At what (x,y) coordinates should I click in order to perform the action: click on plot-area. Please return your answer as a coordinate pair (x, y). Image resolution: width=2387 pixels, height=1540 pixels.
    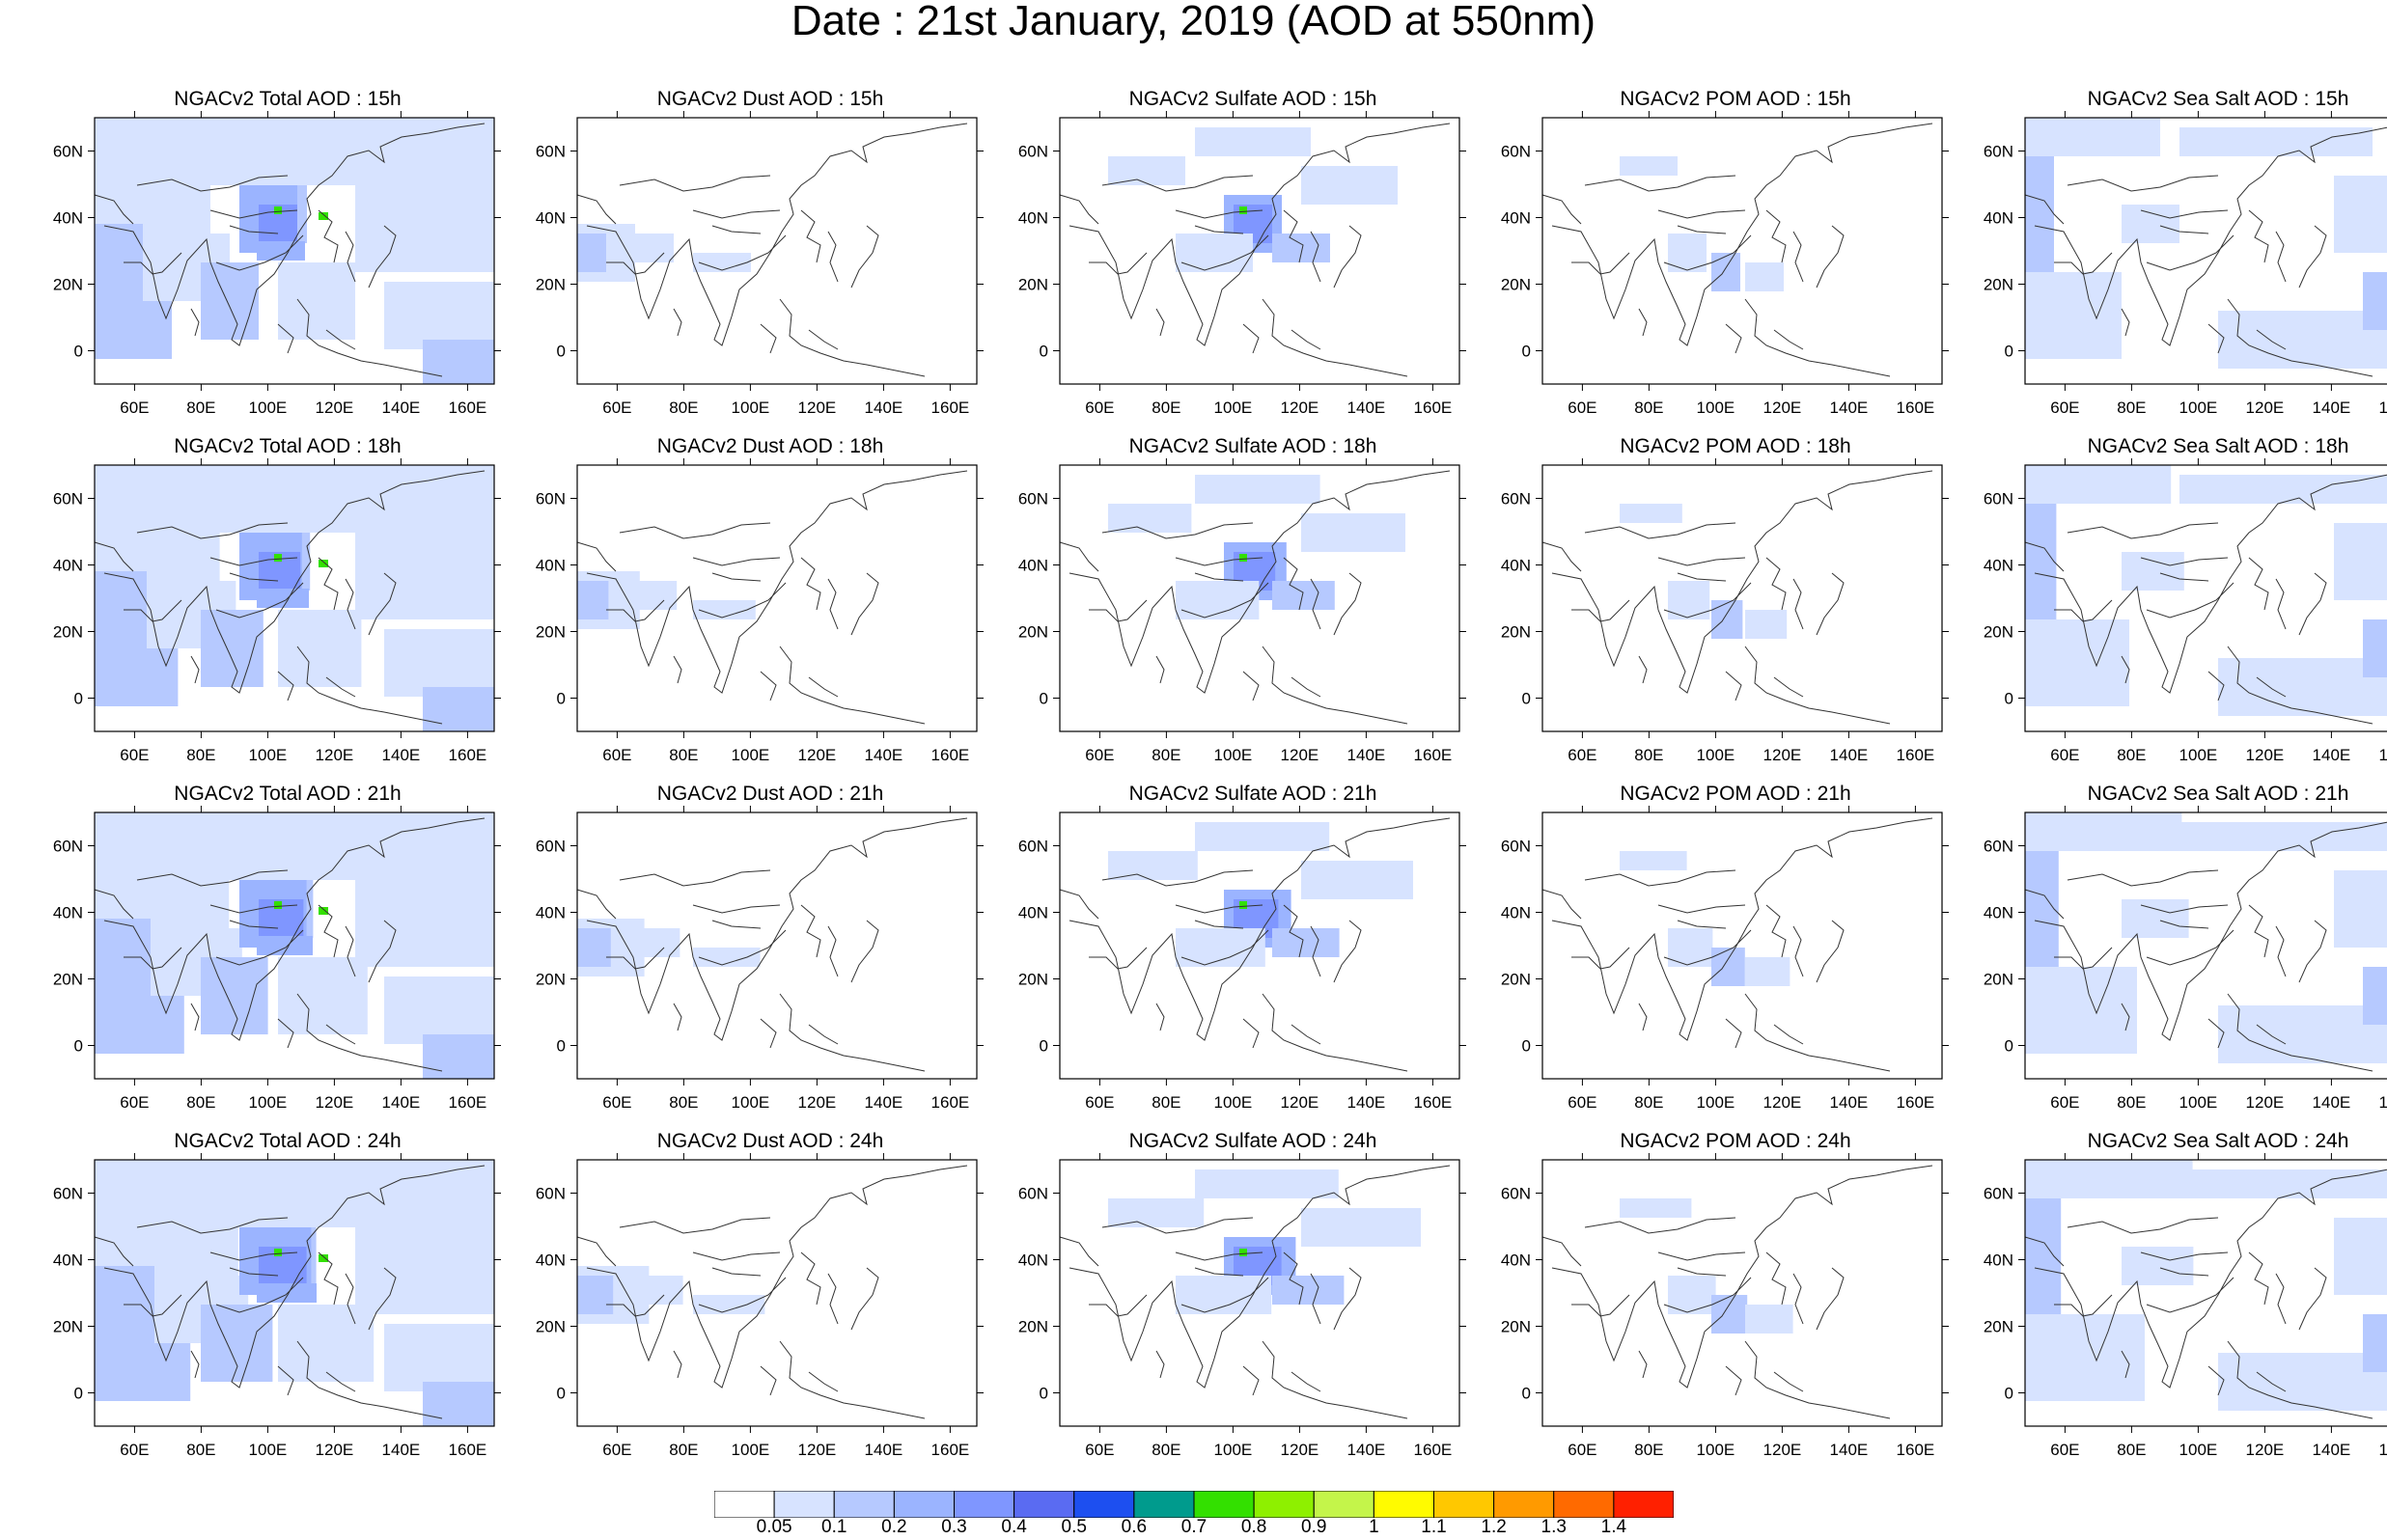
    Looking at the image, I should click on (1742, 598).